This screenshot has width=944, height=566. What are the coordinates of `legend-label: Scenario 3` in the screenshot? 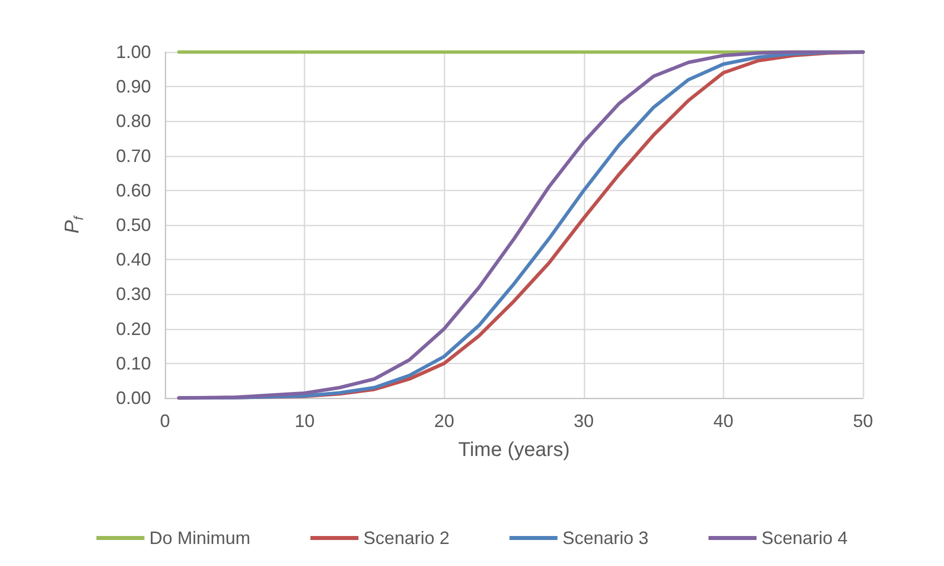 It's located at (605, 538).